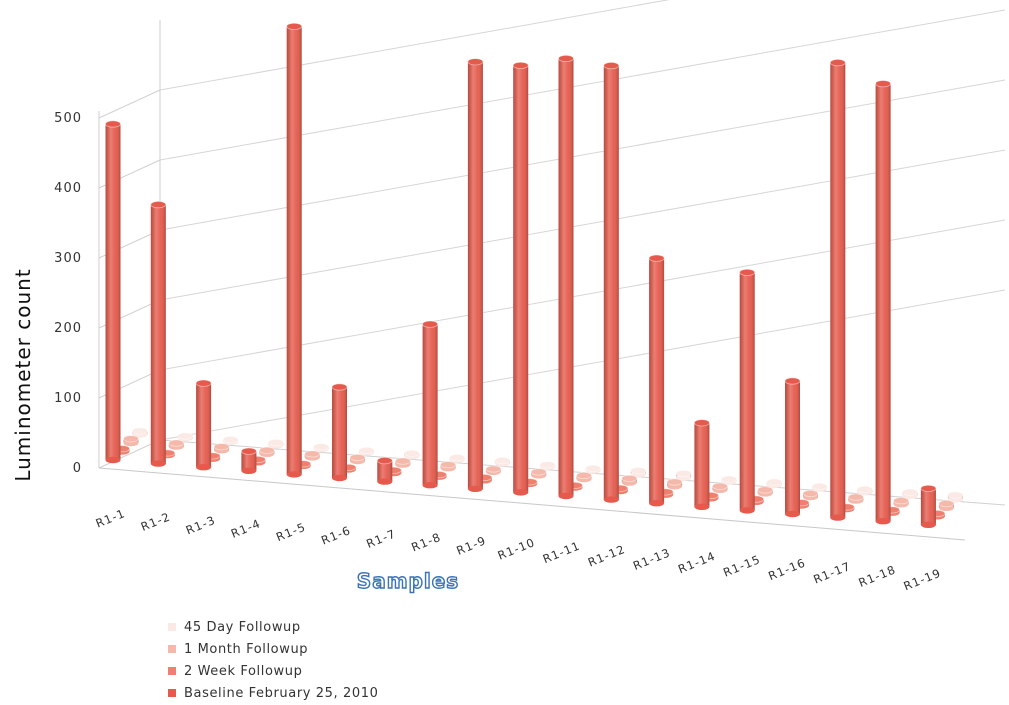  Describe the element at coordinates (876, 576) in the screenshot. I see `x-category-label: R1-18` at that location.